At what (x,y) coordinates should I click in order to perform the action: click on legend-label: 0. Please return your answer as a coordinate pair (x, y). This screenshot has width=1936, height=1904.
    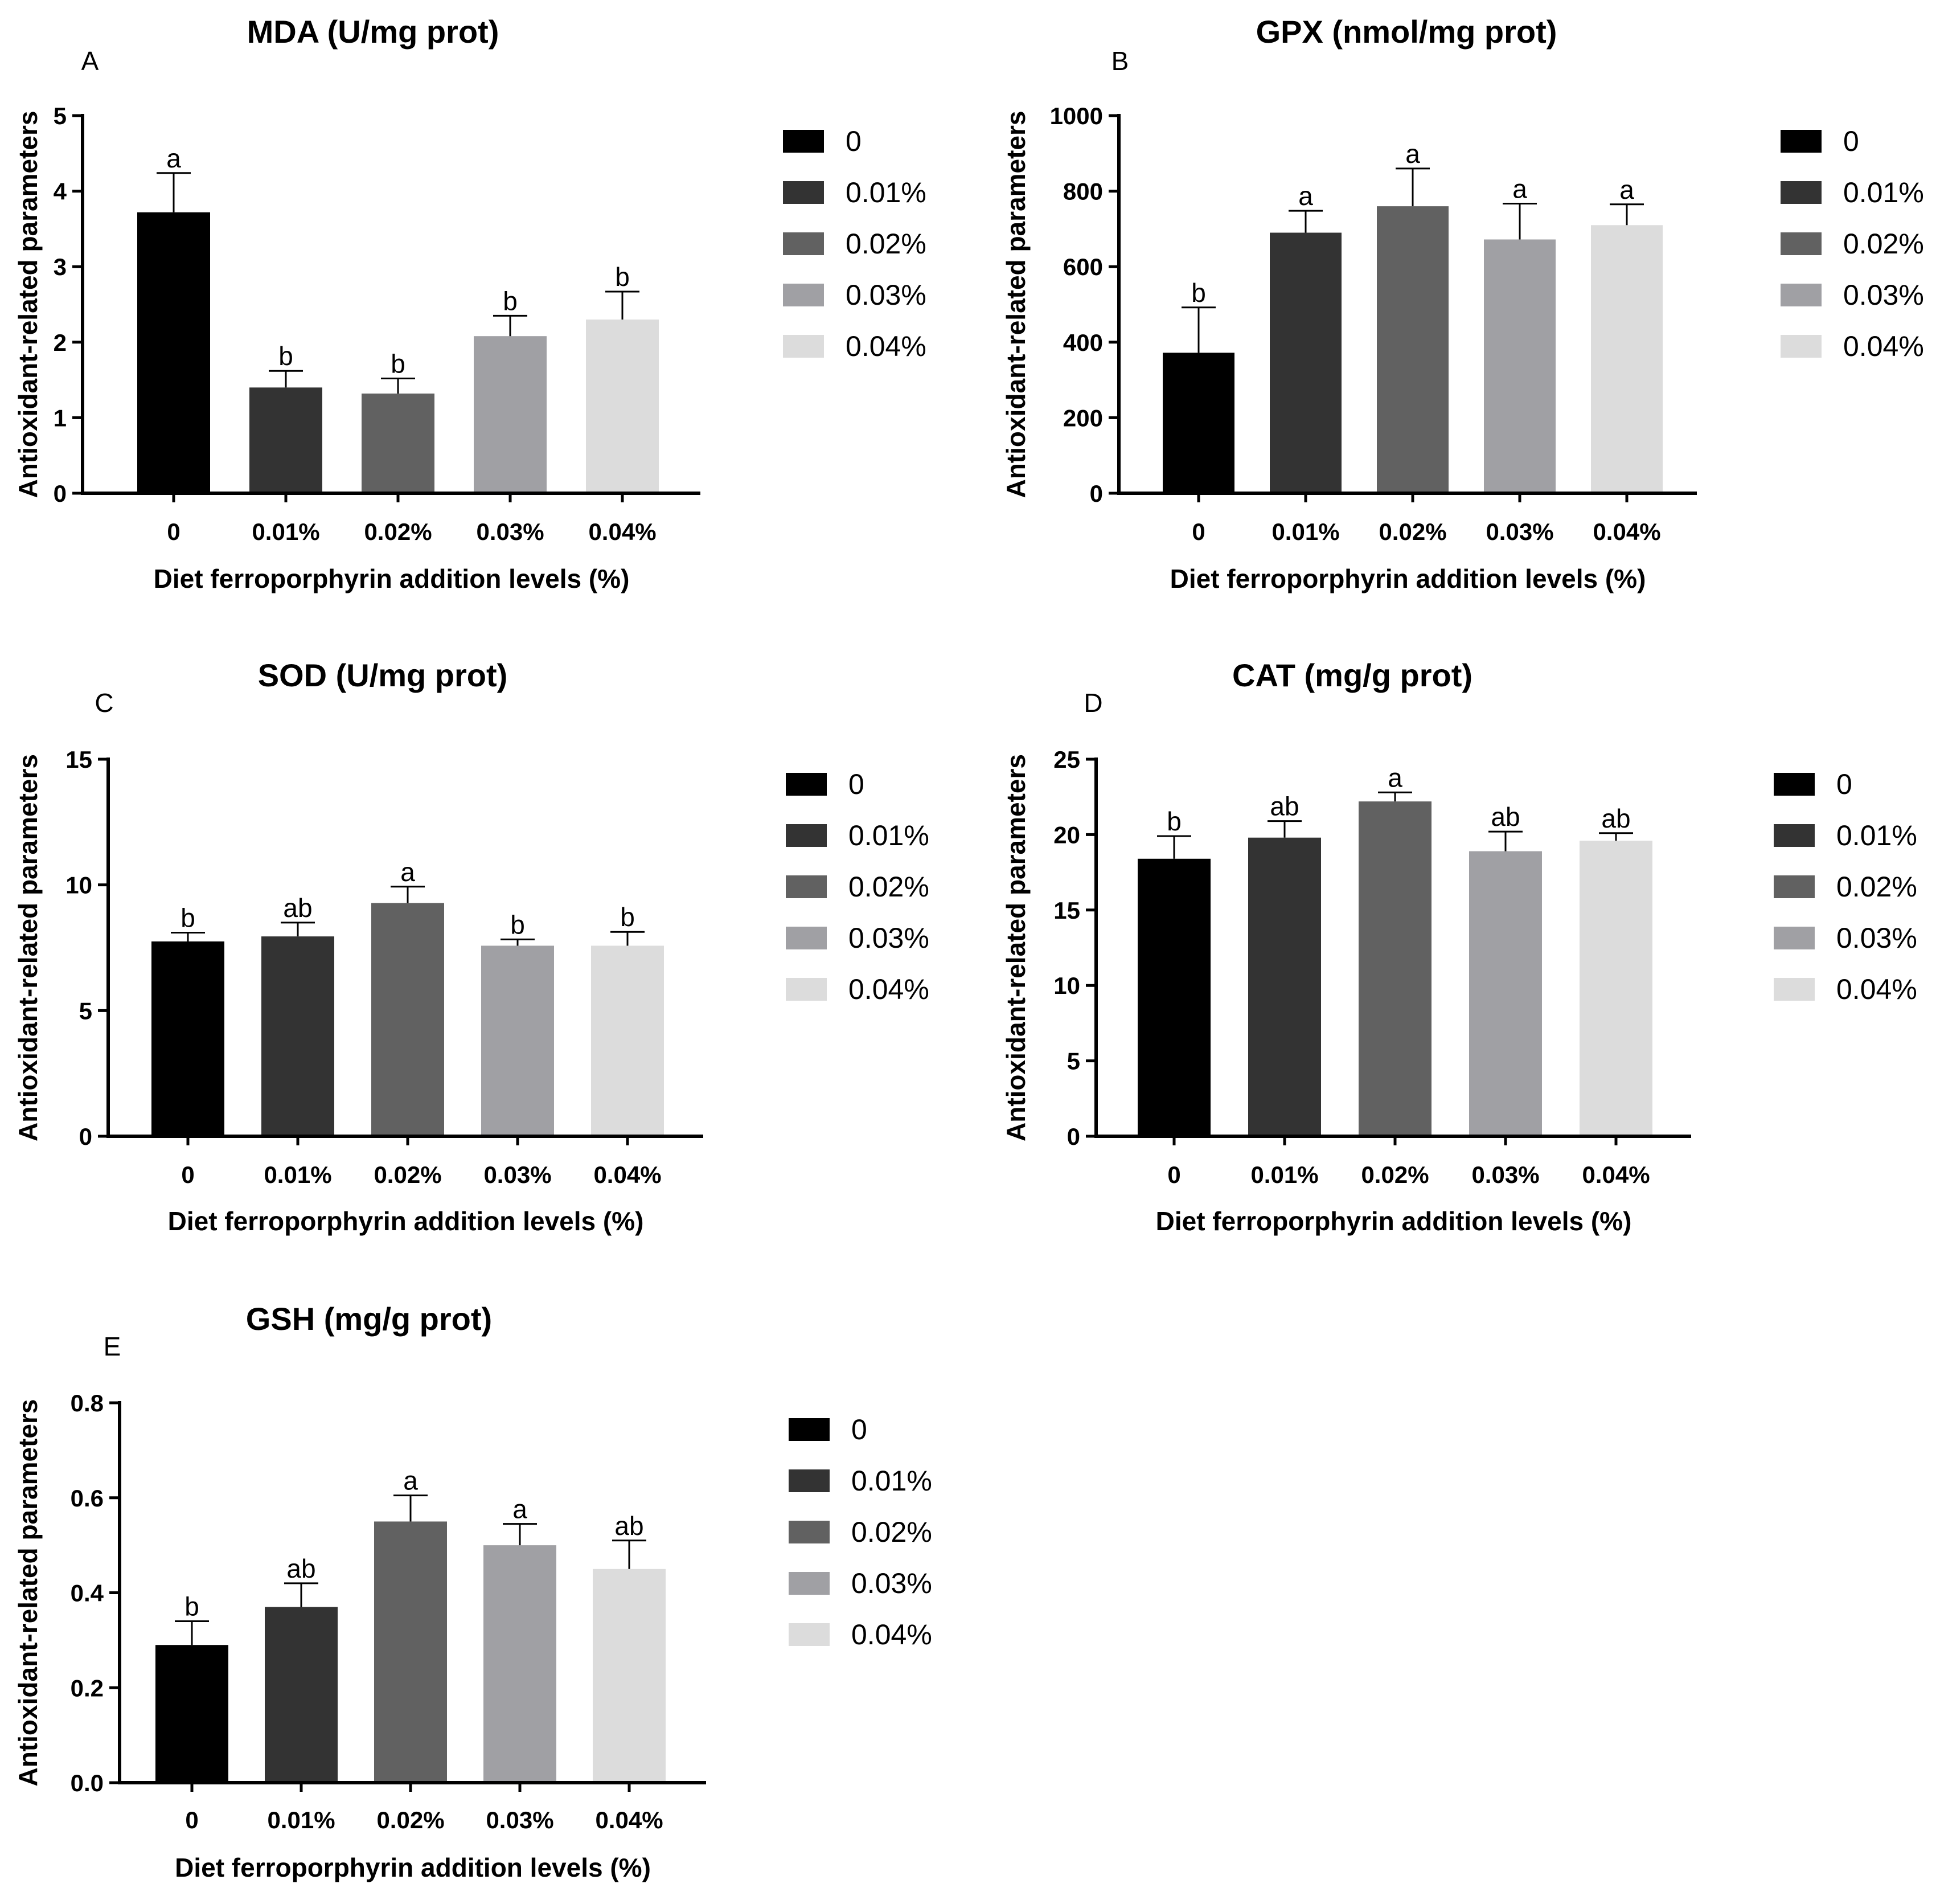
    Looking at the image, I should click on (859, 1430).